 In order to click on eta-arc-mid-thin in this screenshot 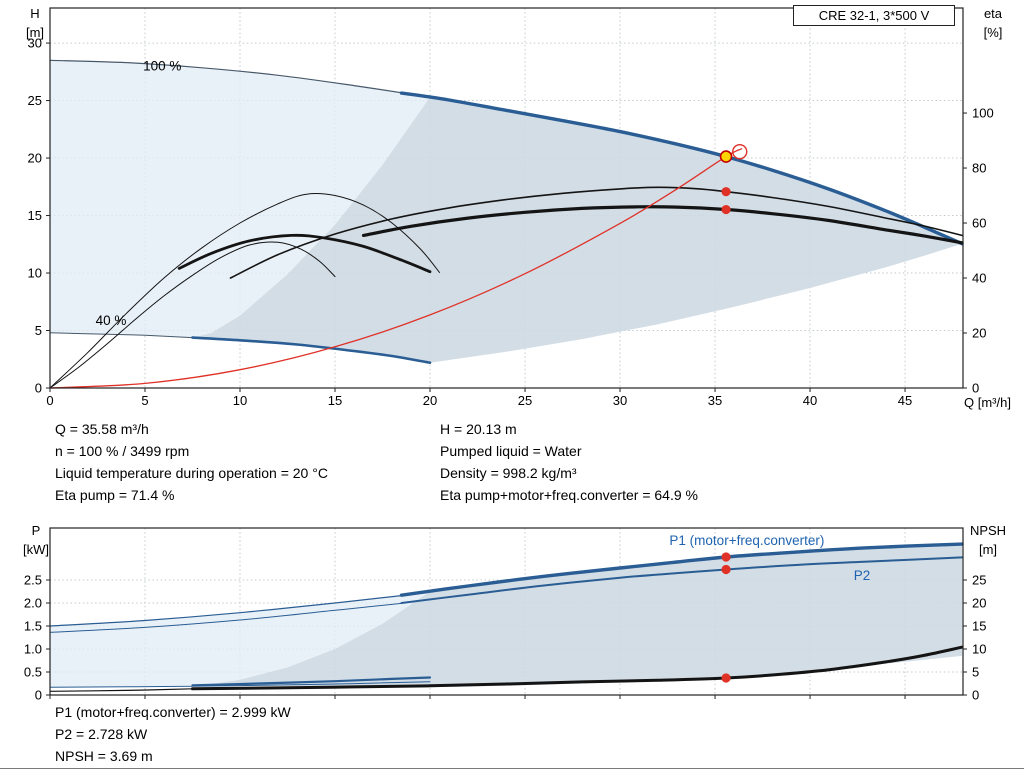, I will do `click(244, 291)`.